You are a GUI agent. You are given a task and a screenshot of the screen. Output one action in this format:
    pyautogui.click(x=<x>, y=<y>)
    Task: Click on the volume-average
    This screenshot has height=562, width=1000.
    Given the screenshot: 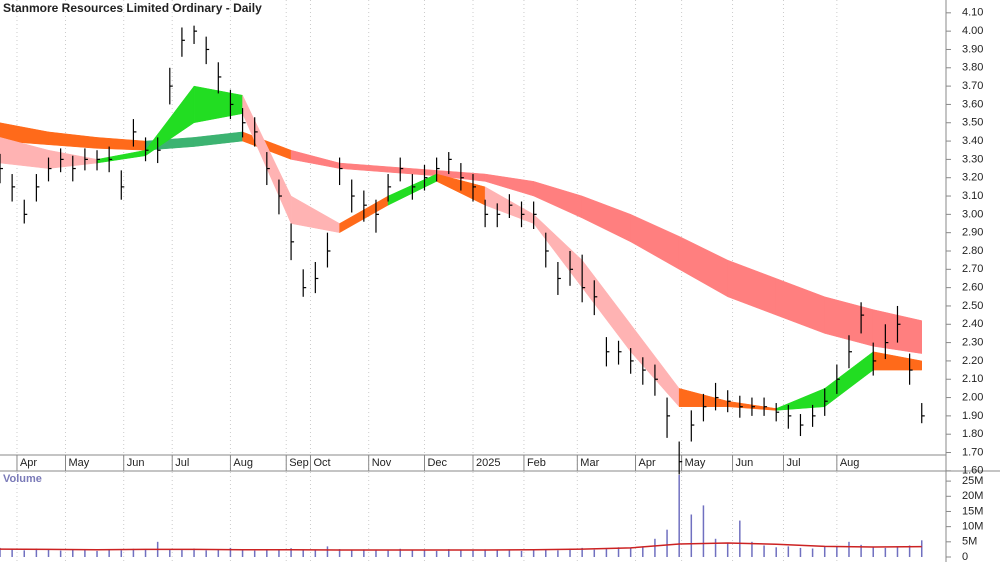 What is the action you would take?
    pyautogui.click(x=461, y=546)
    